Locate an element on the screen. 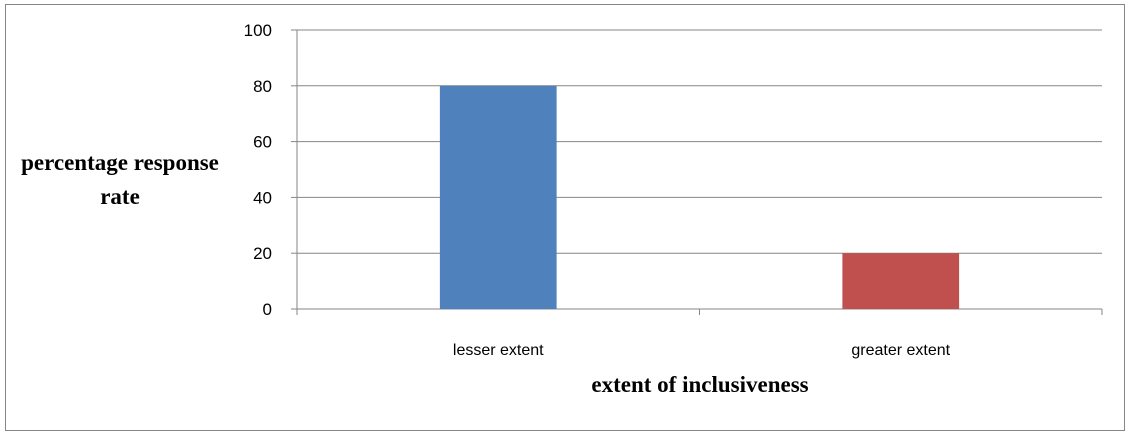  y-tick-label: 20 is located at coordinates (262, 253).